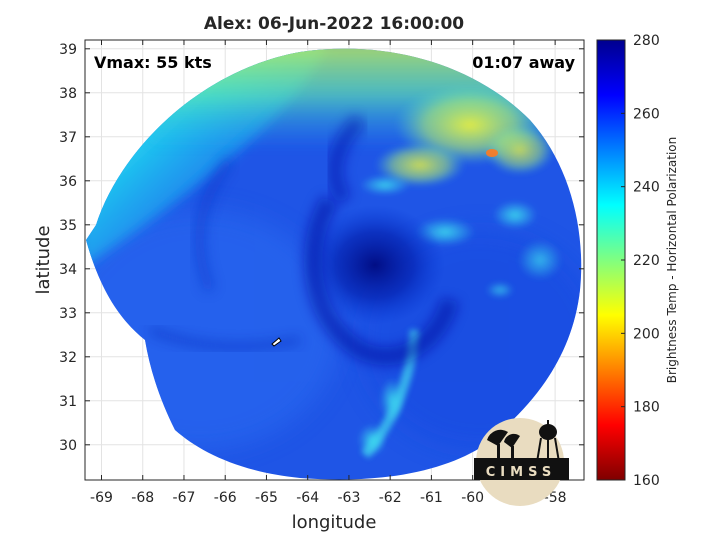  What do you see at coordinates (68, 402) in the screenshot?
I see `y-tick-label: 31` at bounding box center [68, 402].